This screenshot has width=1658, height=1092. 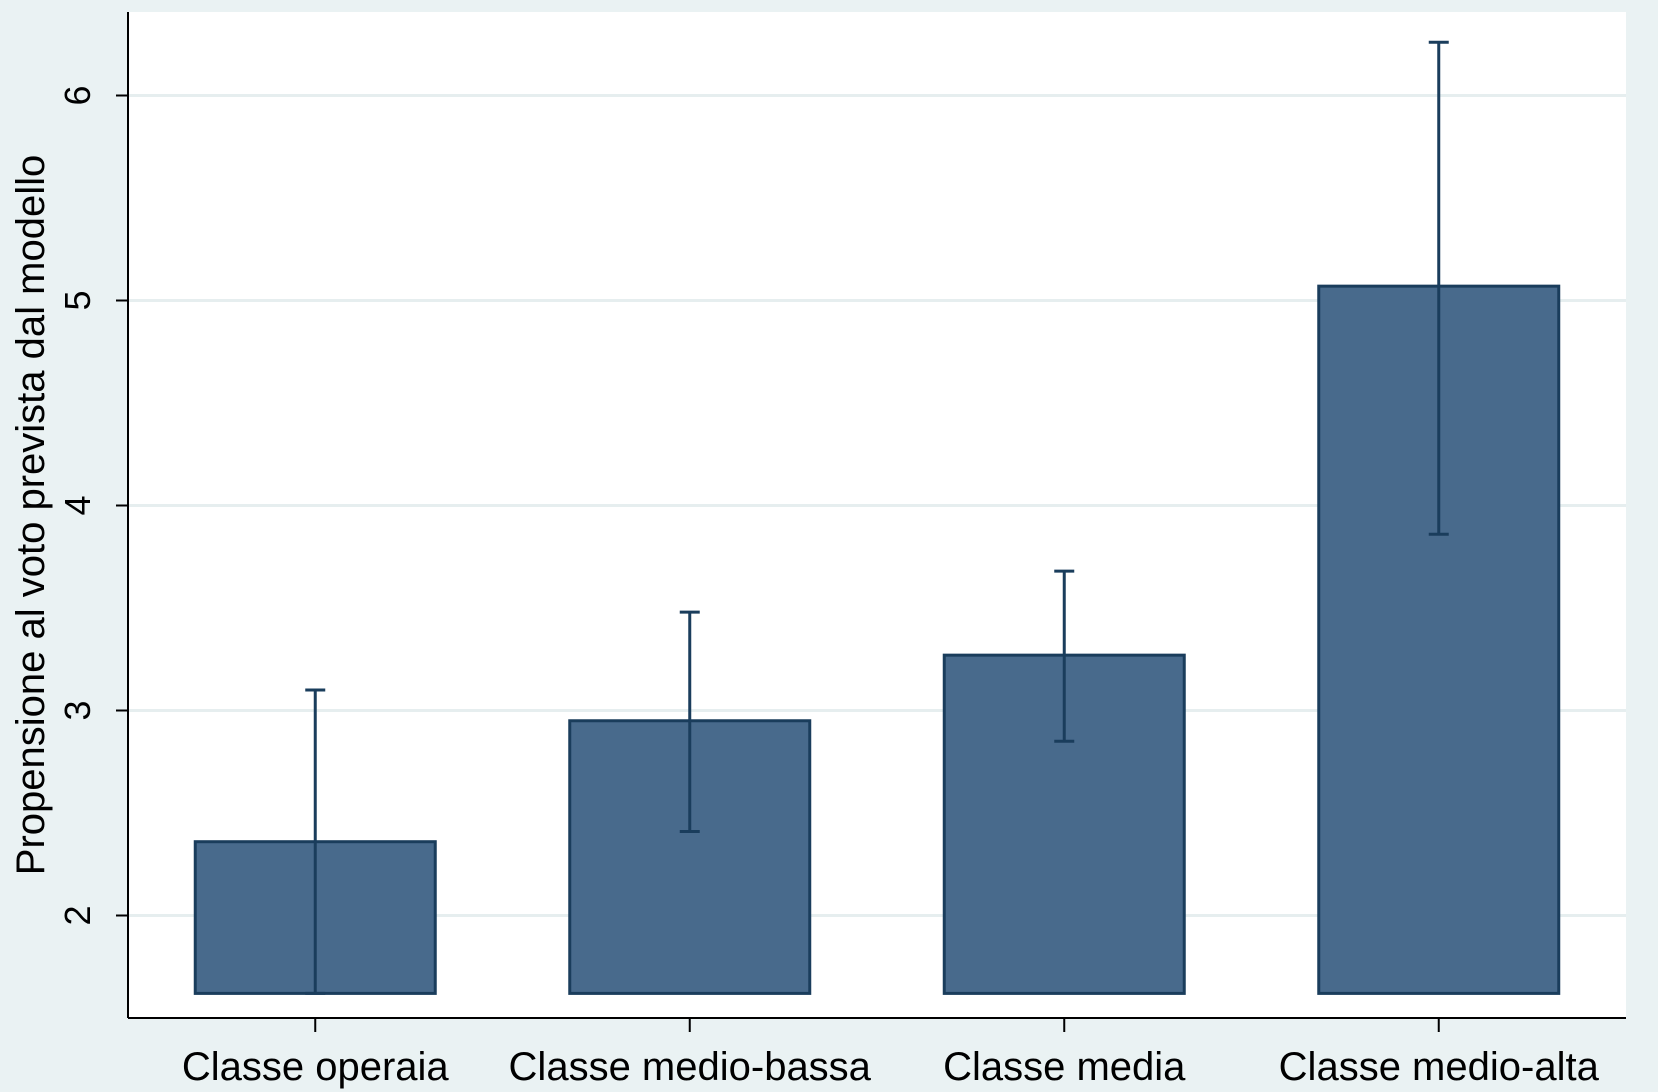 I want to click on y-ticks: 2 3 4 5 6, so click(x=92, y=505).